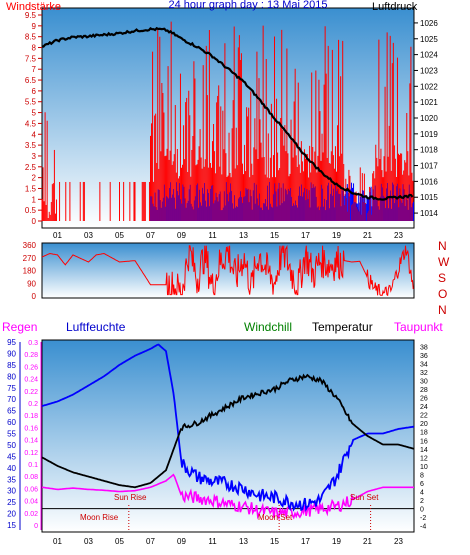 The width and height of the screenshot is (470, 555). What do you see at coordinates (424, 424) in the screenshot?
I see `temperature-tick-label: 20` at bounding box center [424, 424].